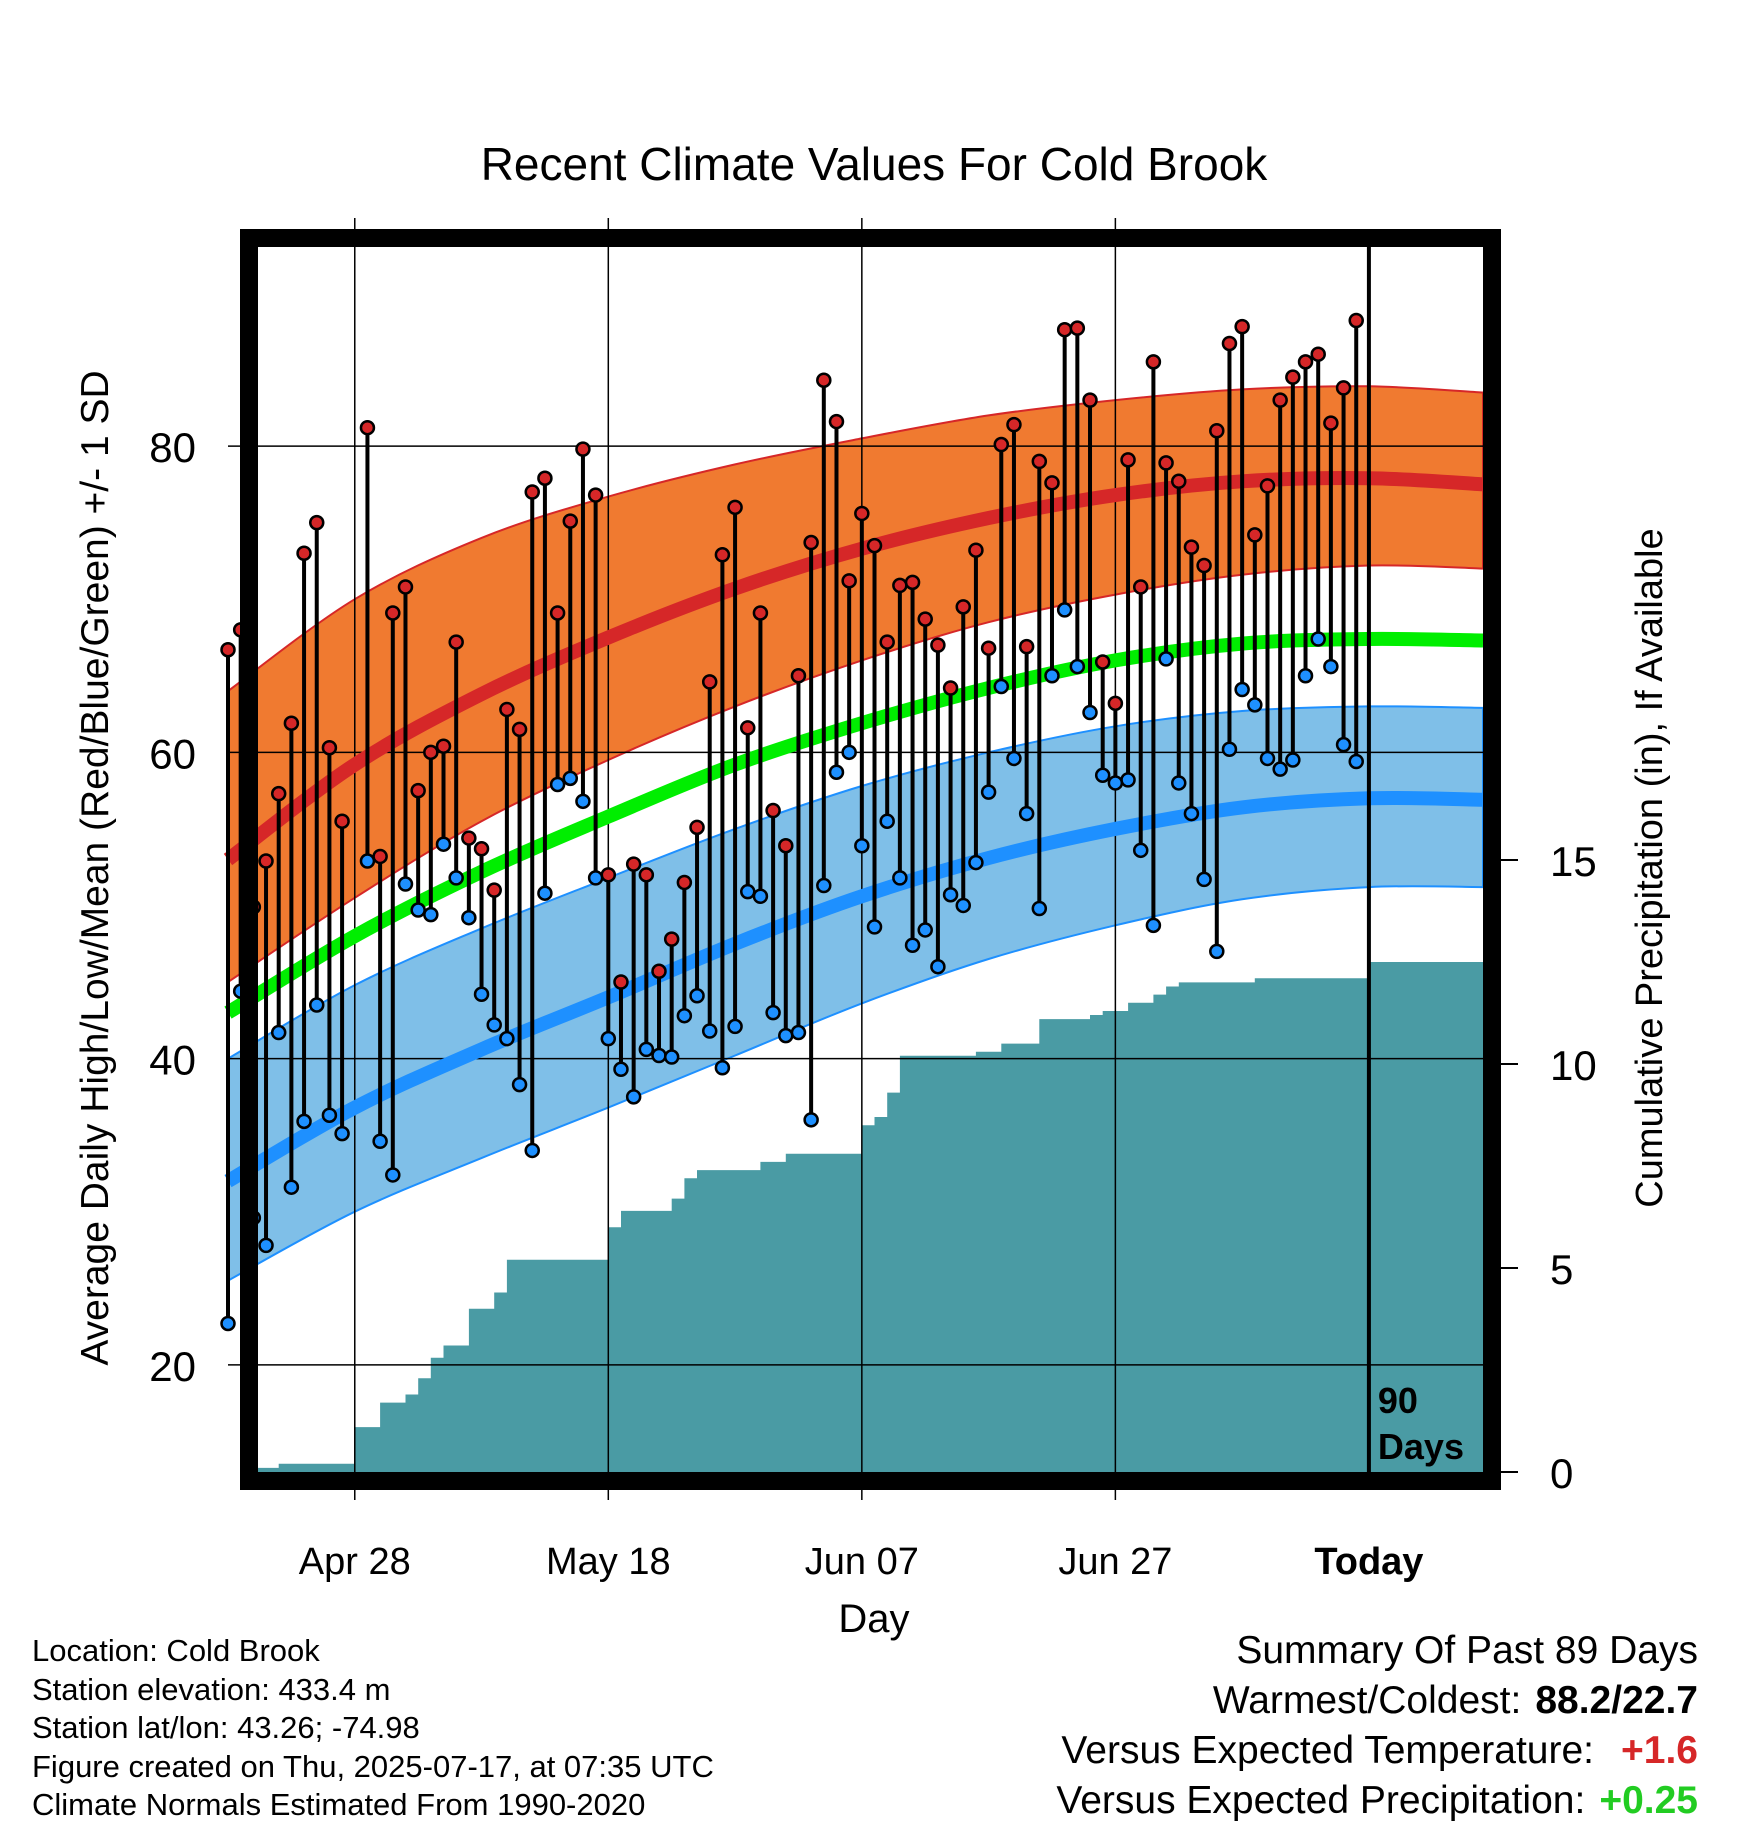 This screenshot has height=1828, width=1748. What do you see at coordinates (1659, 1750) in the screenshot?
I see `temp-anomaly-value: +1.6` at bounding box center [1659, 1750].